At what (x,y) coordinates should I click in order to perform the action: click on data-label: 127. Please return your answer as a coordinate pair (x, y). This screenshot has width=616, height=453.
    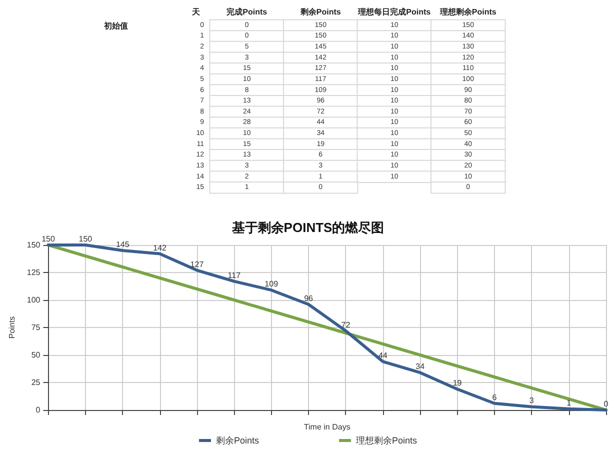
    Looking at the image, I should click on (197, 264).